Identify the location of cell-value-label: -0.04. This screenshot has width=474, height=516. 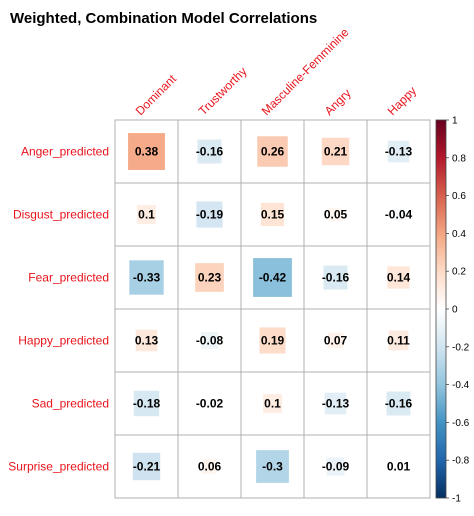
(399, 215).